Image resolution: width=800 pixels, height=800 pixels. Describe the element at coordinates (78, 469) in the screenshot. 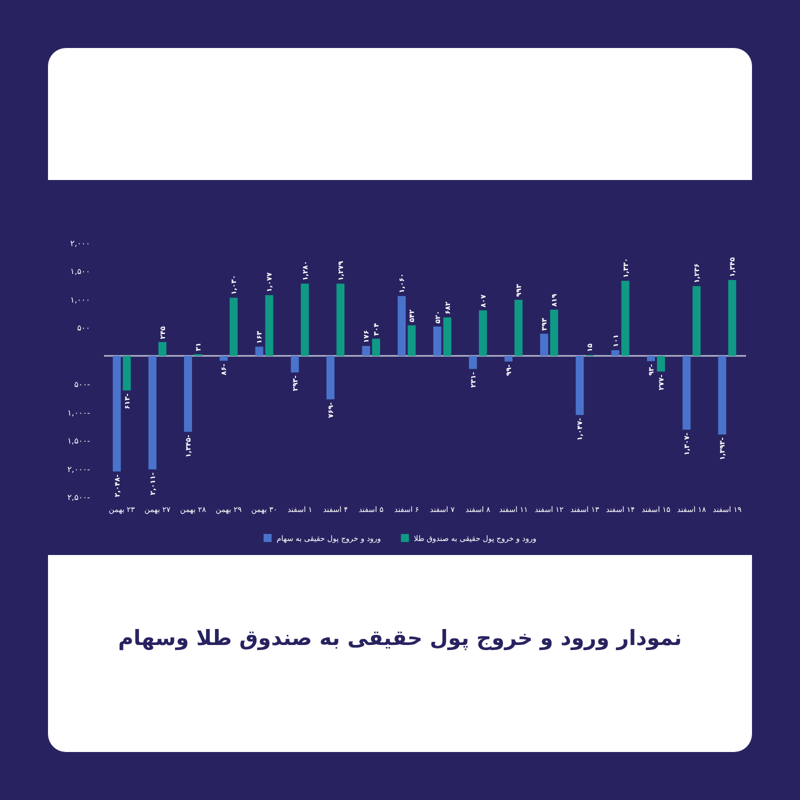

I see `y-tick-label: -۲,۰۰۰` at that location.